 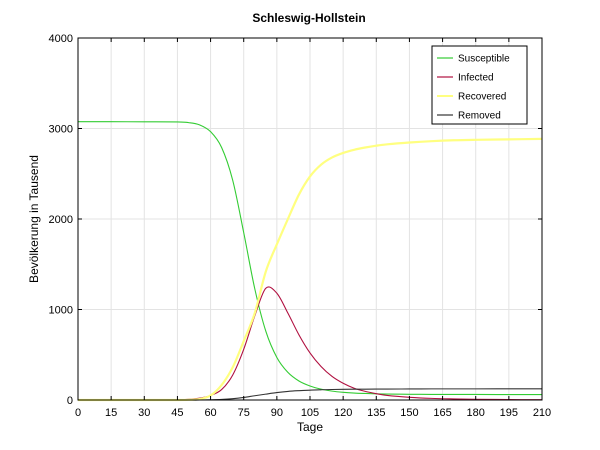 What do you see at coordinates (61, 220) in the screenshot?
I see `y-tick-label: 2000` at bounding box center [61, 220].